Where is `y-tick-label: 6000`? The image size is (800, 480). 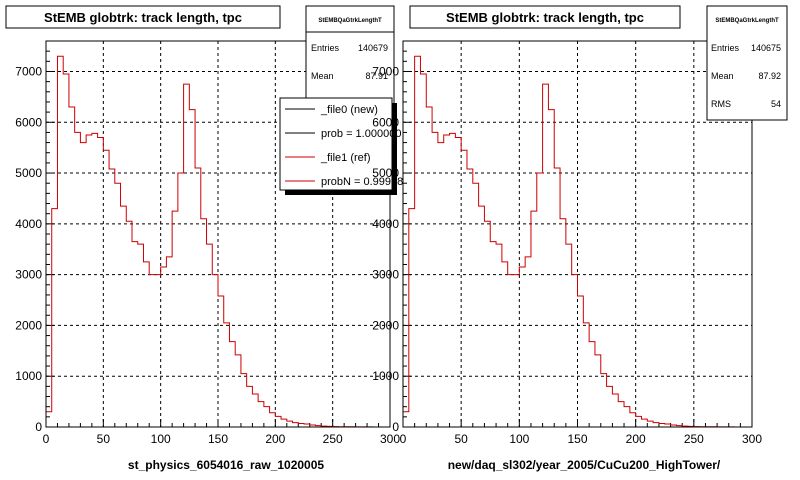 y-tick-label: 6000 is located at coordinates (28, 122).